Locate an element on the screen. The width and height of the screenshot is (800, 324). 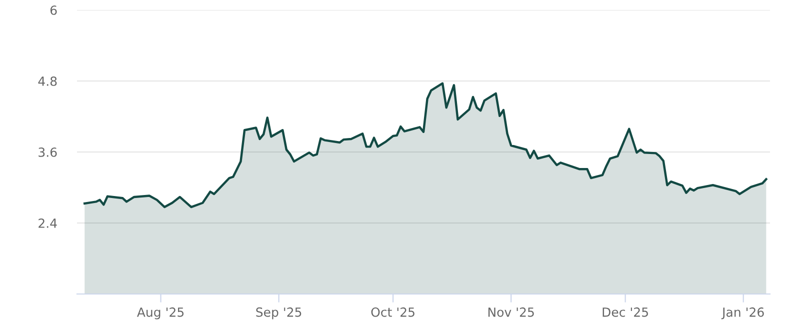
x-tick-label: Sep '25 is located at coordinates (279, 313).